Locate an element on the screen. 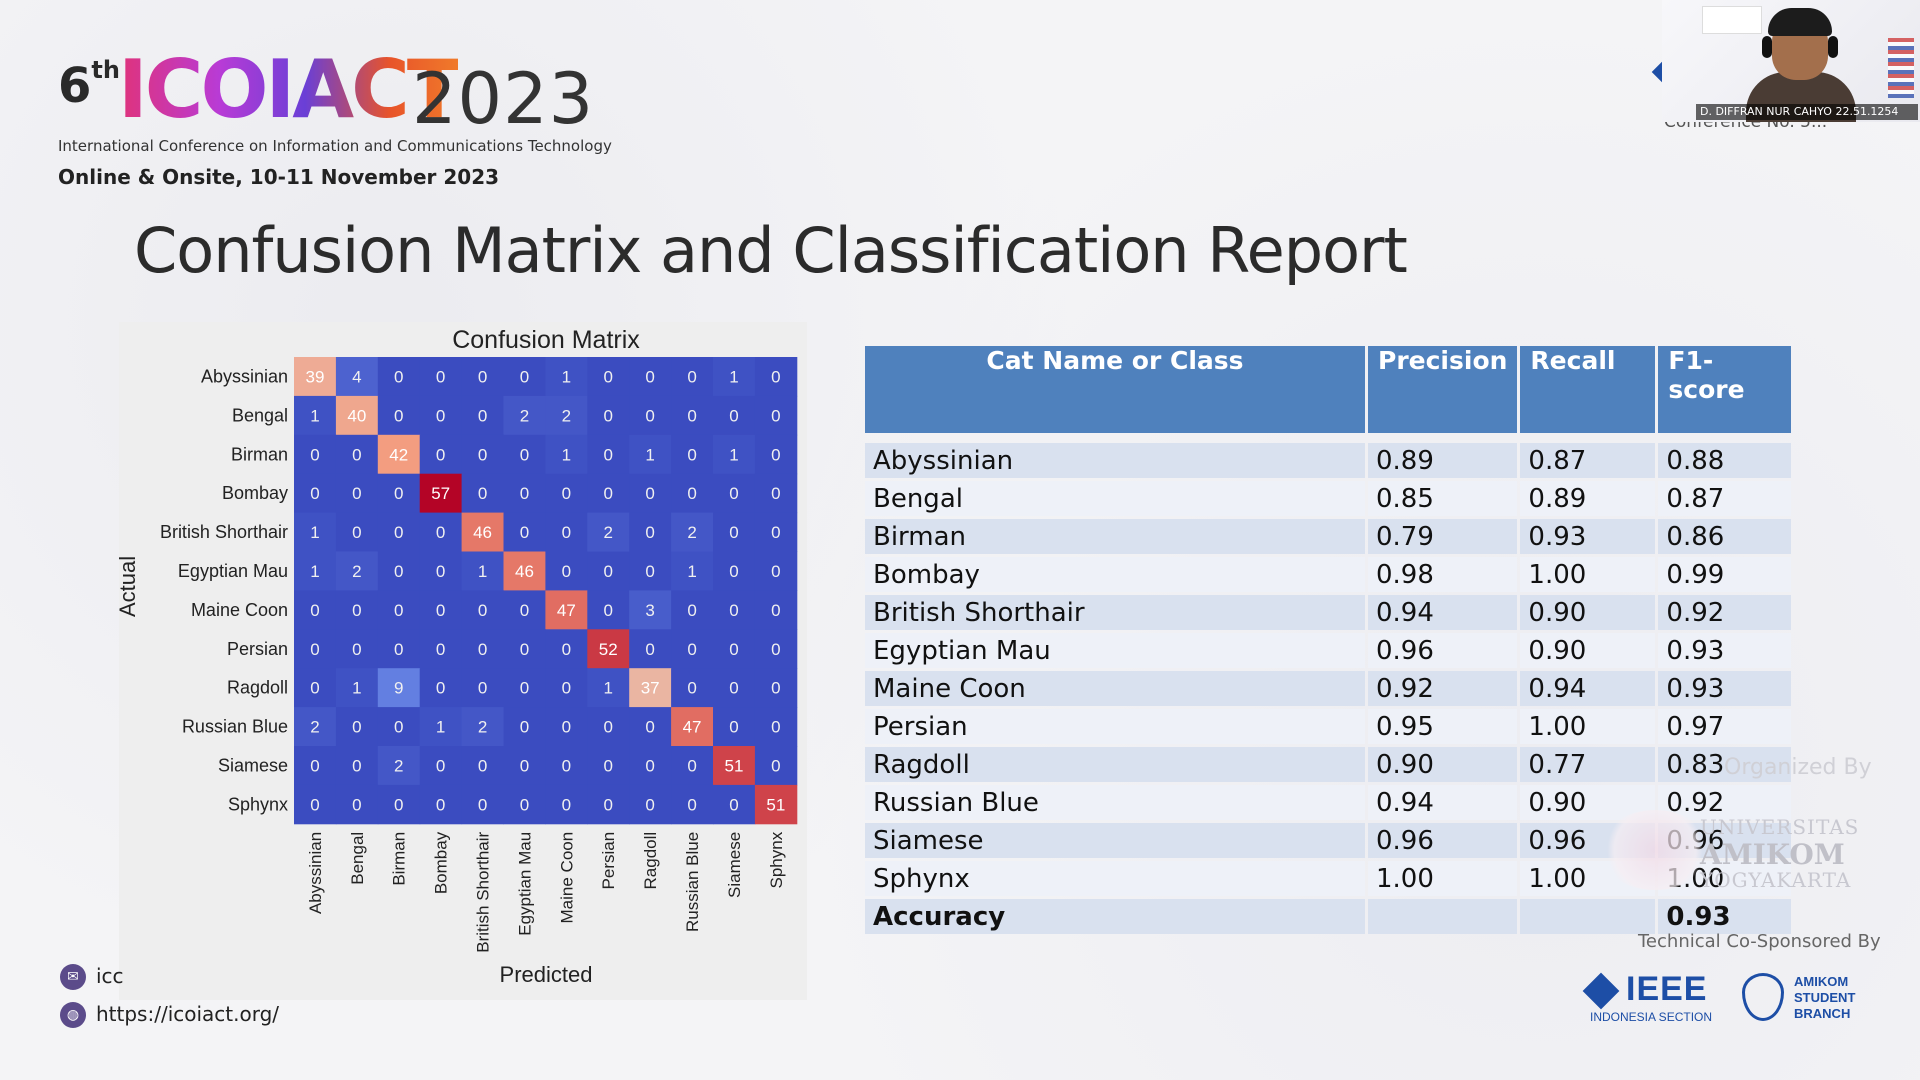 This screenshot has height=1080, width=1920. heatmap-value-label: 9 is located at coordinates (398, 688).